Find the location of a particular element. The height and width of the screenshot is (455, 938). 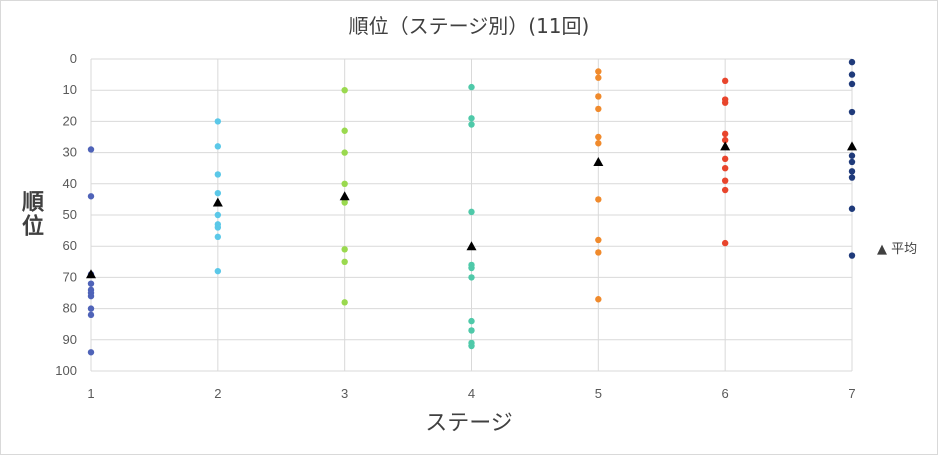

y-tick-label: 60 is located at coordinates (70, 245).